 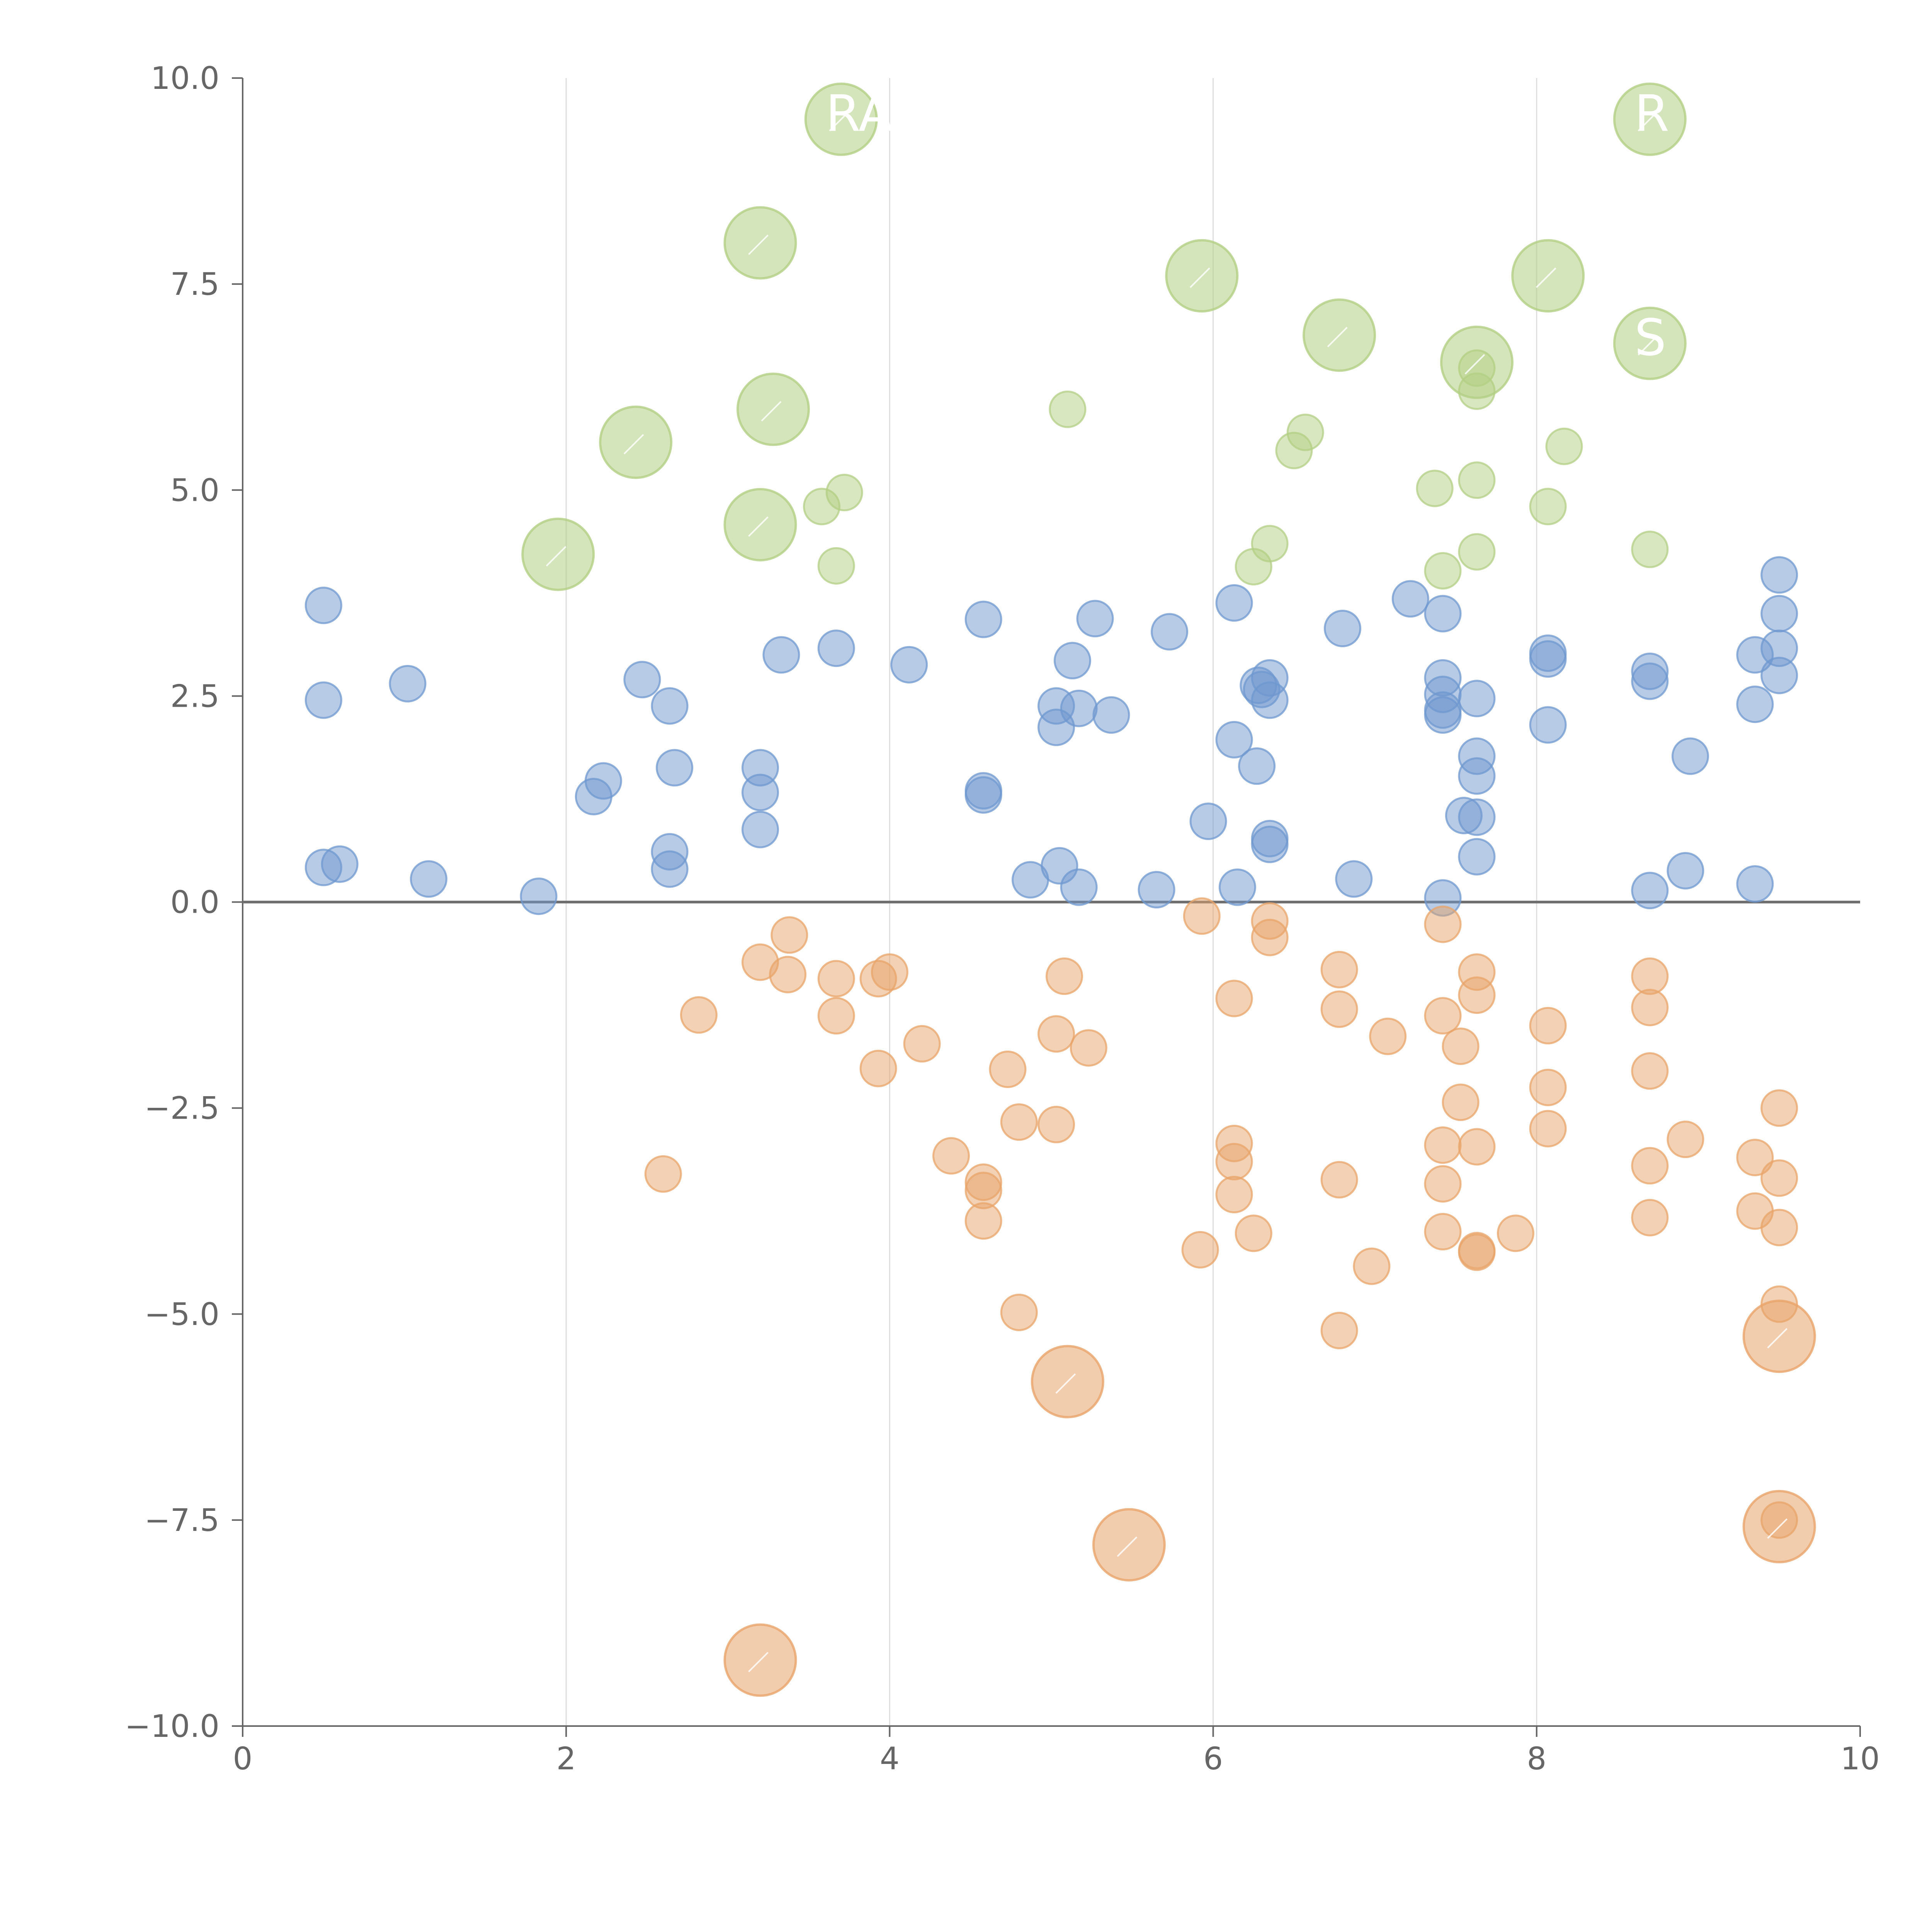 I want to click on bubble-label: S, so click(x=1651, y=337).